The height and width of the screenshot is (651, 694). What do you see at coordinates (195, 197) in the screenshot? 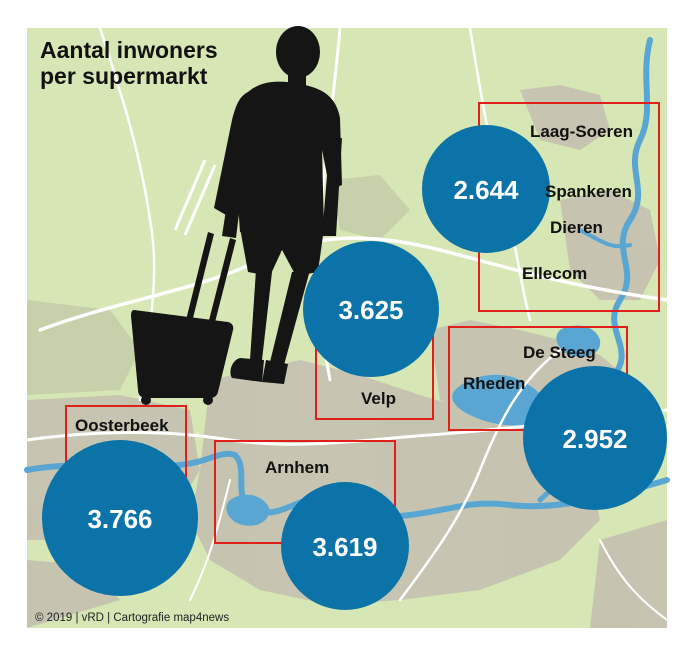
I see `airfield` at bounding box center [195, 197].